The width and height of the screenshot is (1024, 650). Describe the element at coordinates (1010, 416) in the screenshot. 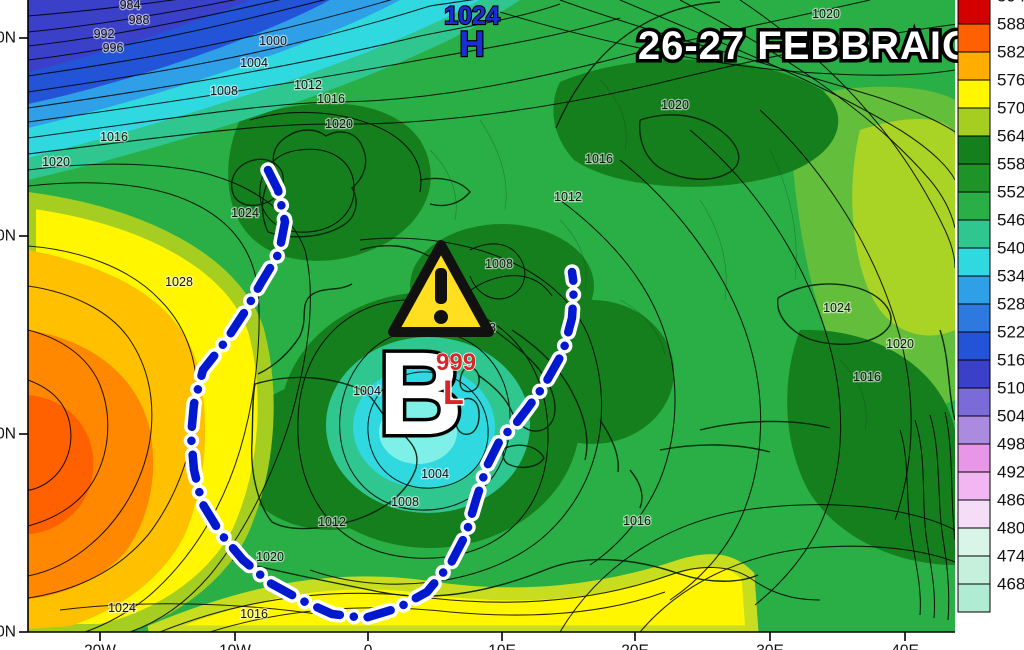

I see `colorbar-label: 504` at that location.